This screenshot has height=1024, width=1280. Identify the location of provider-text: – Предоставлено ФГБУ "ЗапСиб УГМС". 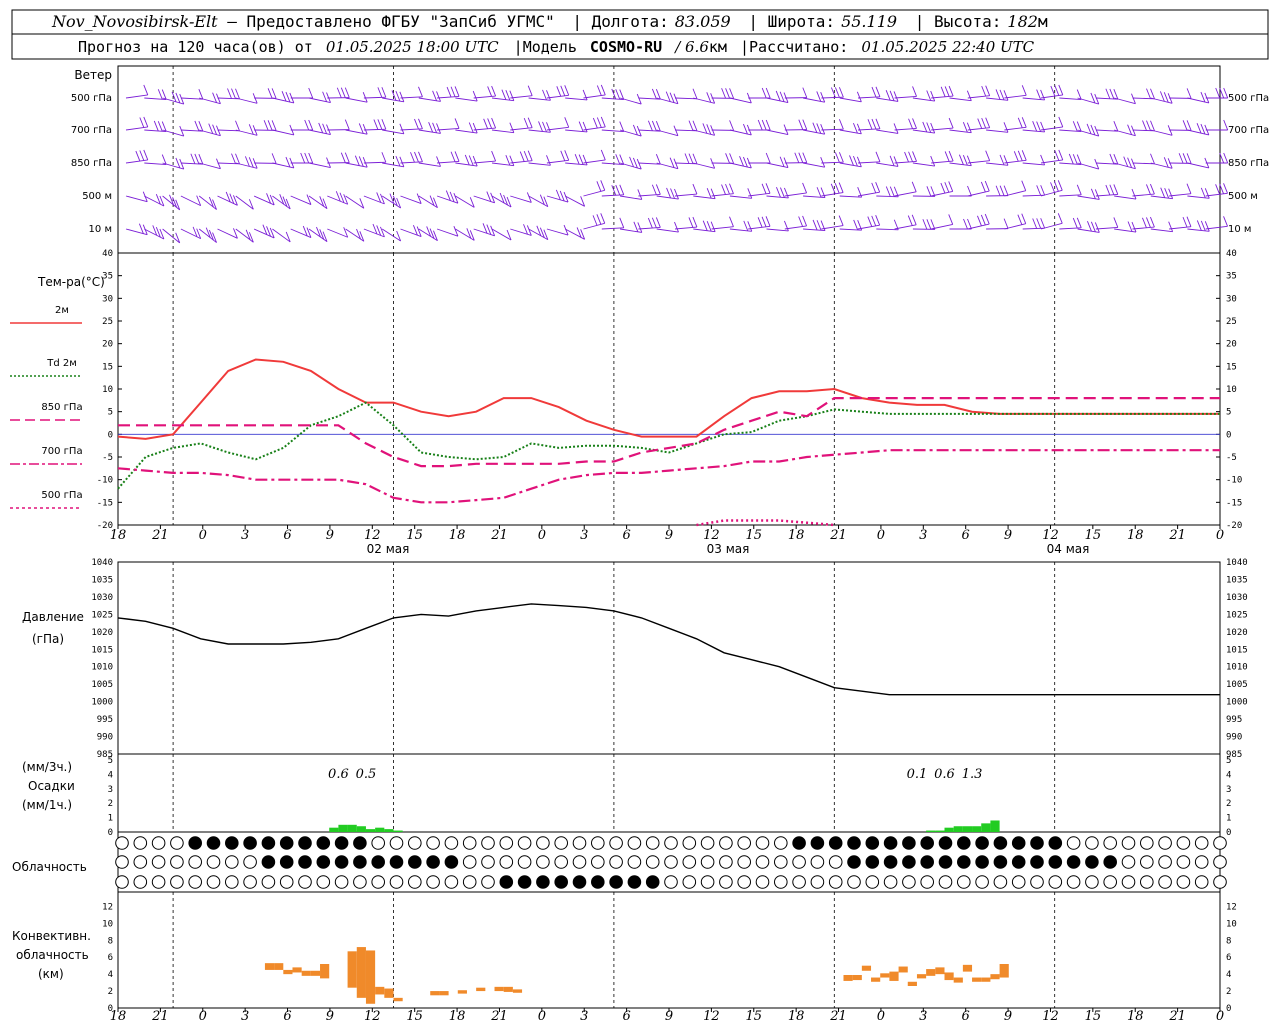
(386, 21).